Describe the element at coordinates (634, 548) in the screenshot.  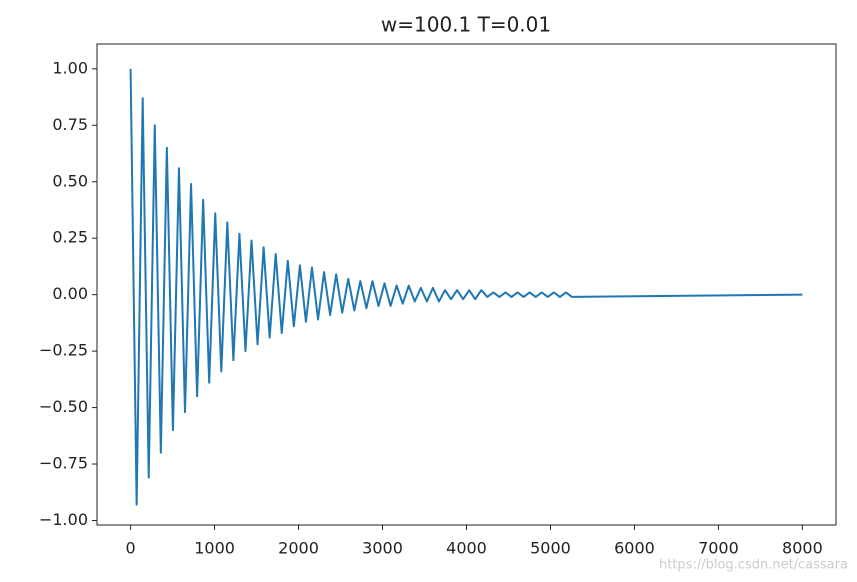
I see `x-tick-label: 6000` at that location.